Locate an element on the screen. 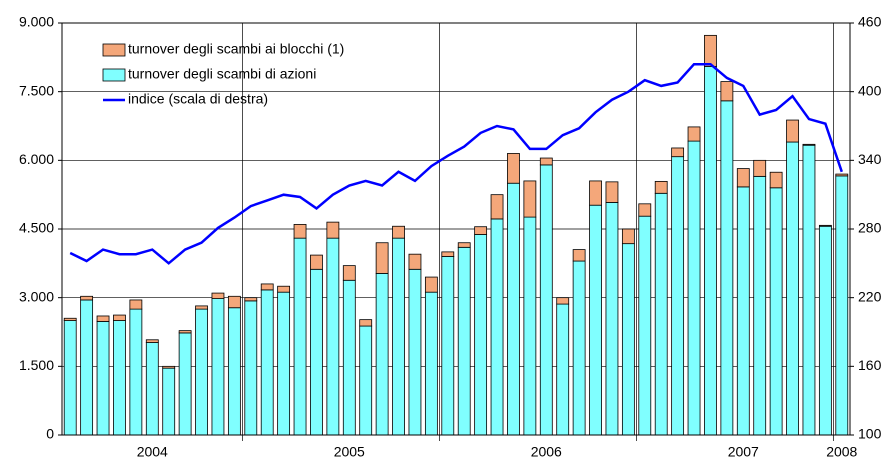 The width and height of the screenshot is (895, 462). y2-tick-label: 280 is located at coordinates (870, 228).